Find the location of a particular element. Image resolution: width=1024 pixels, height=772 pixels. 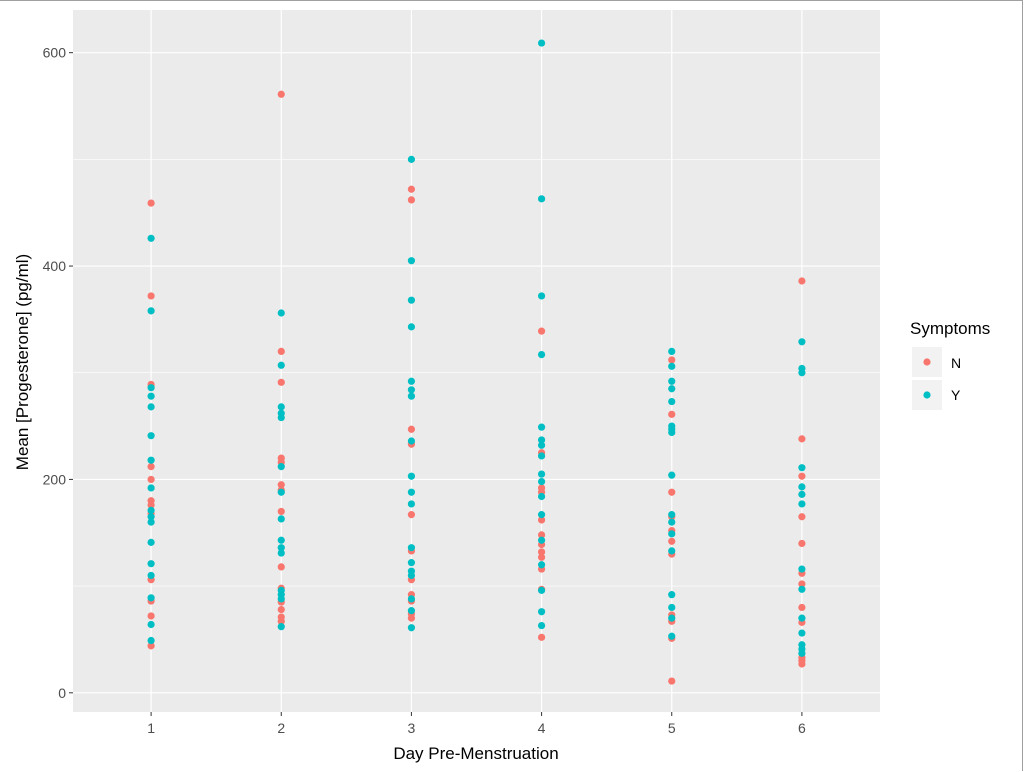

legend-marker-n is located at coordinates (927, 362).